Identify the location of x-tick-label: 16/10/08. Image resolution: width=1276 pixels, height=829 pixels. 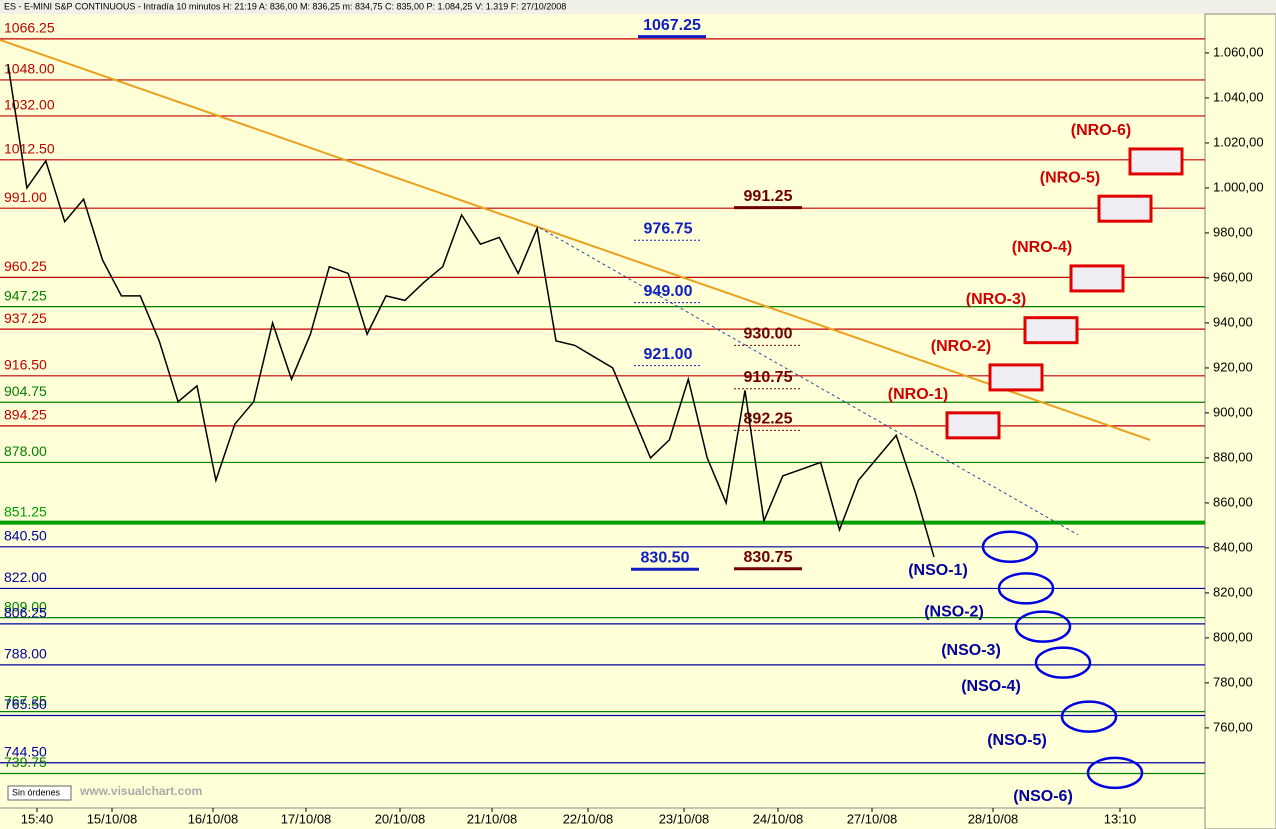
(213, 818).